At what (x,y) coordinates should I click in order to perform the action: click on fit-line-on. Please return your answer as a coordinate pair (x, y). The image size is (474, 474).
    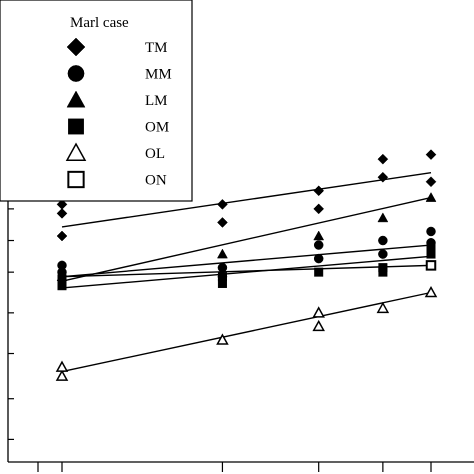
    Looking at the image, I should click on (246, 271).